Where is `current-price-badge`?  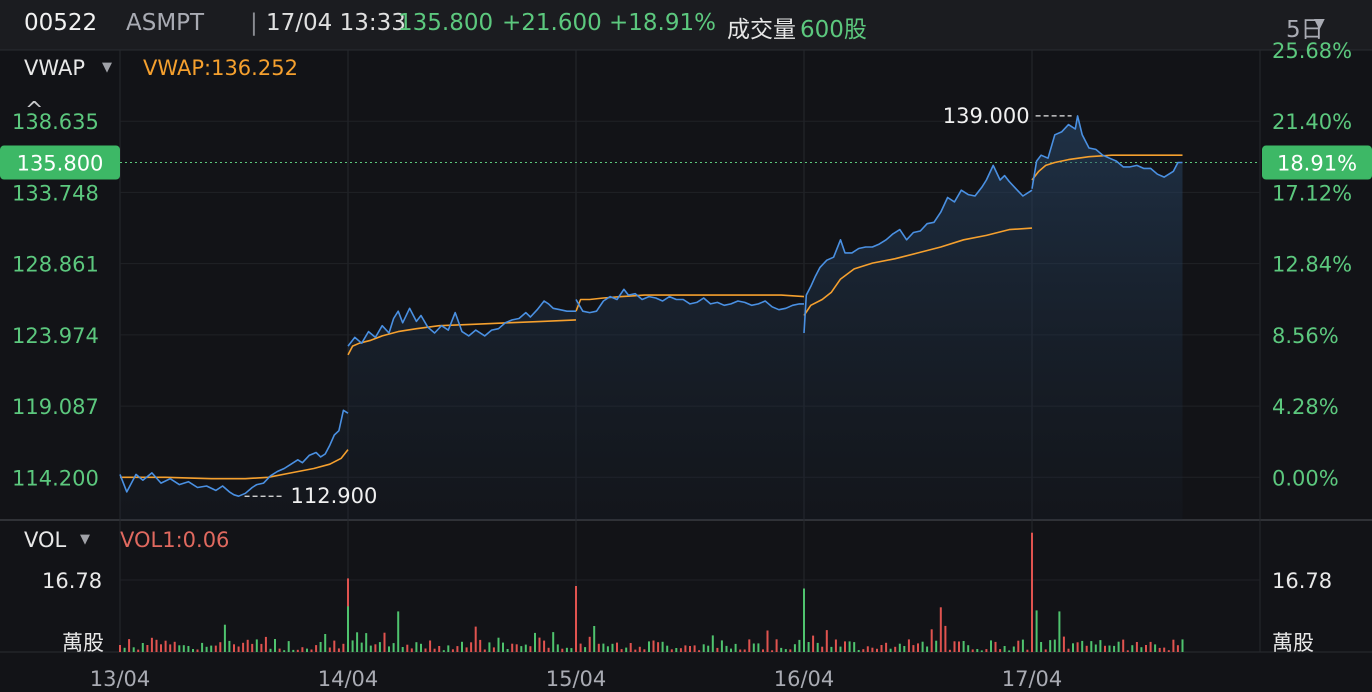 current-price-badge is located at coordinates (60, 162).